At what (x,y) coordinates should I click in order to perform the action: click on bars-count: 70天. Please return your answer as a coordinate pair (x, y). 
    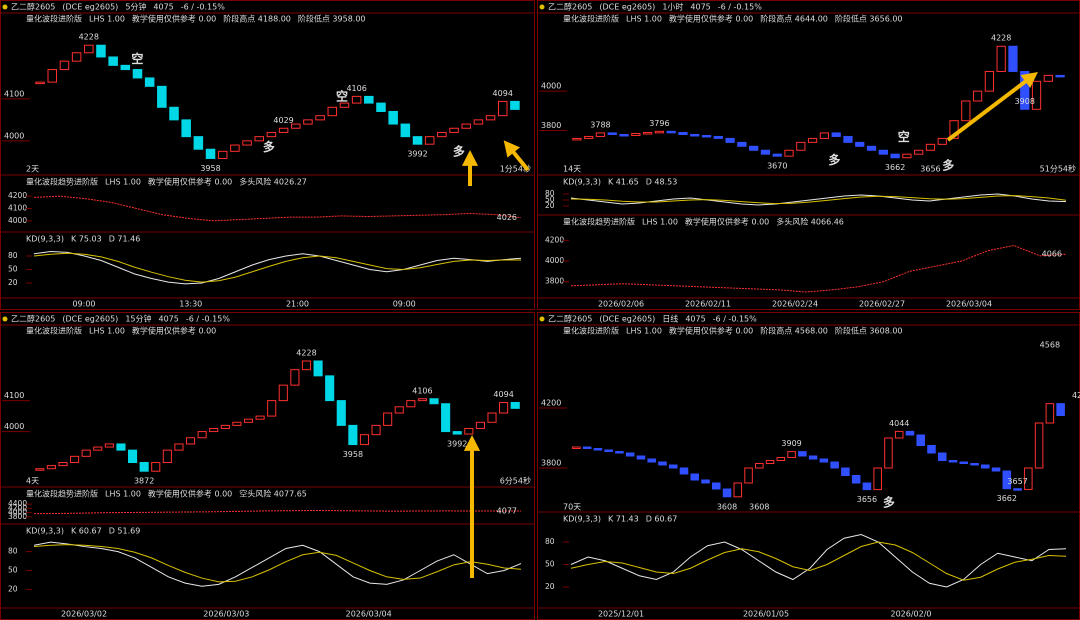
    Looking at the image, I should click on (572, 507).